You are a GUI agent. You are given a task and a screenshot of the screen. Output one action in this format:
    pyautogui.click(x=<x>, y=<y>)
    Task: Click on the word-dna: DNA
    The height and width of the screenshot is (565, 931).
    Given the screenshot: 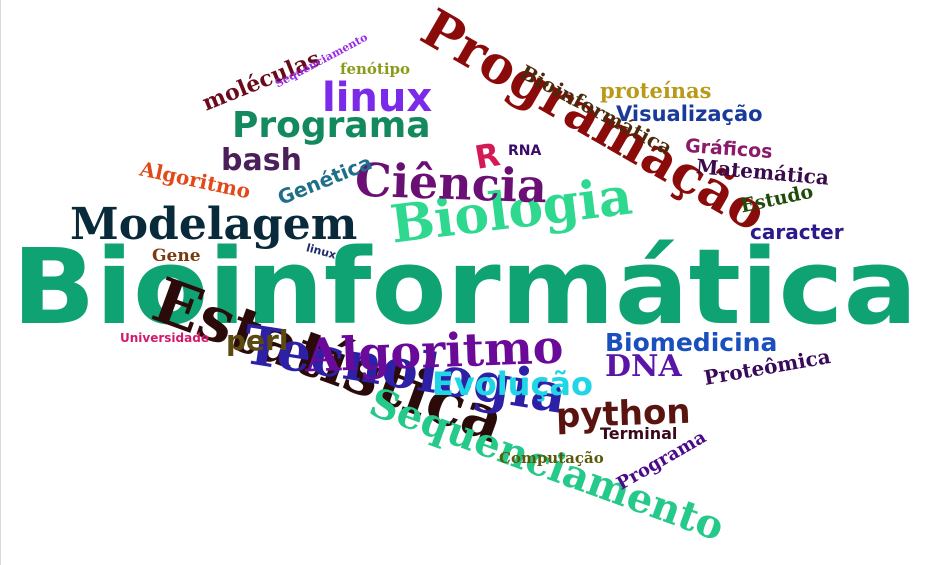 What is the action you would take?
    pyautogui.click(x=643, y=366)
    